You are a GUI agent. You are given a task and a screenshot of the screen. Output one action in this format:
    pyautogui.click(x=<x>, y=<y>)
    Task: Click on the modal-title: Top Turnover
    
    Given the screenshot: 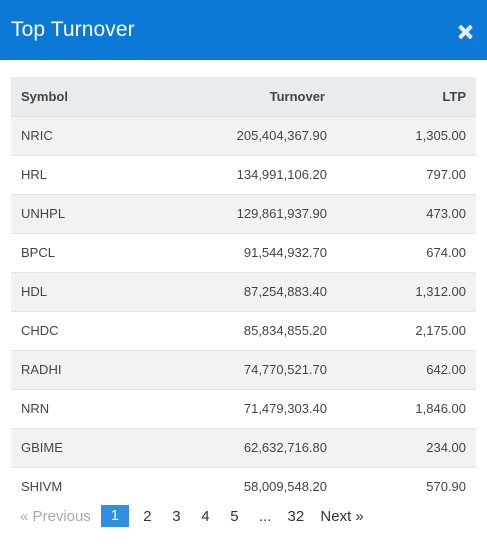 What is the action you would take?
    pyautogui.click(x=73, y=29)
    